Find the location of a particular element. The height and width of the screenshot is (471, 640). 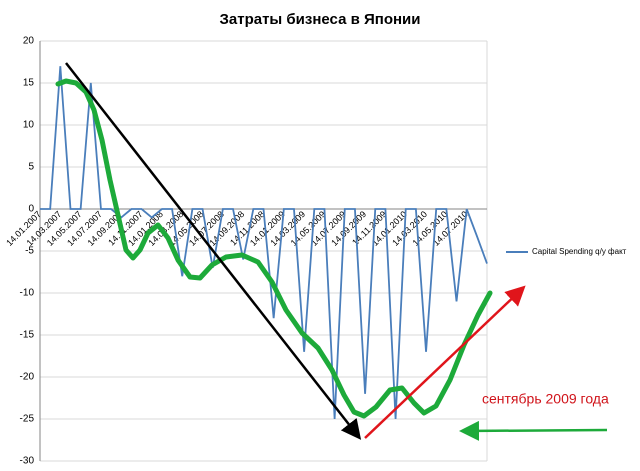

y-tick-label: -30 is located at coordinates (27, 461).